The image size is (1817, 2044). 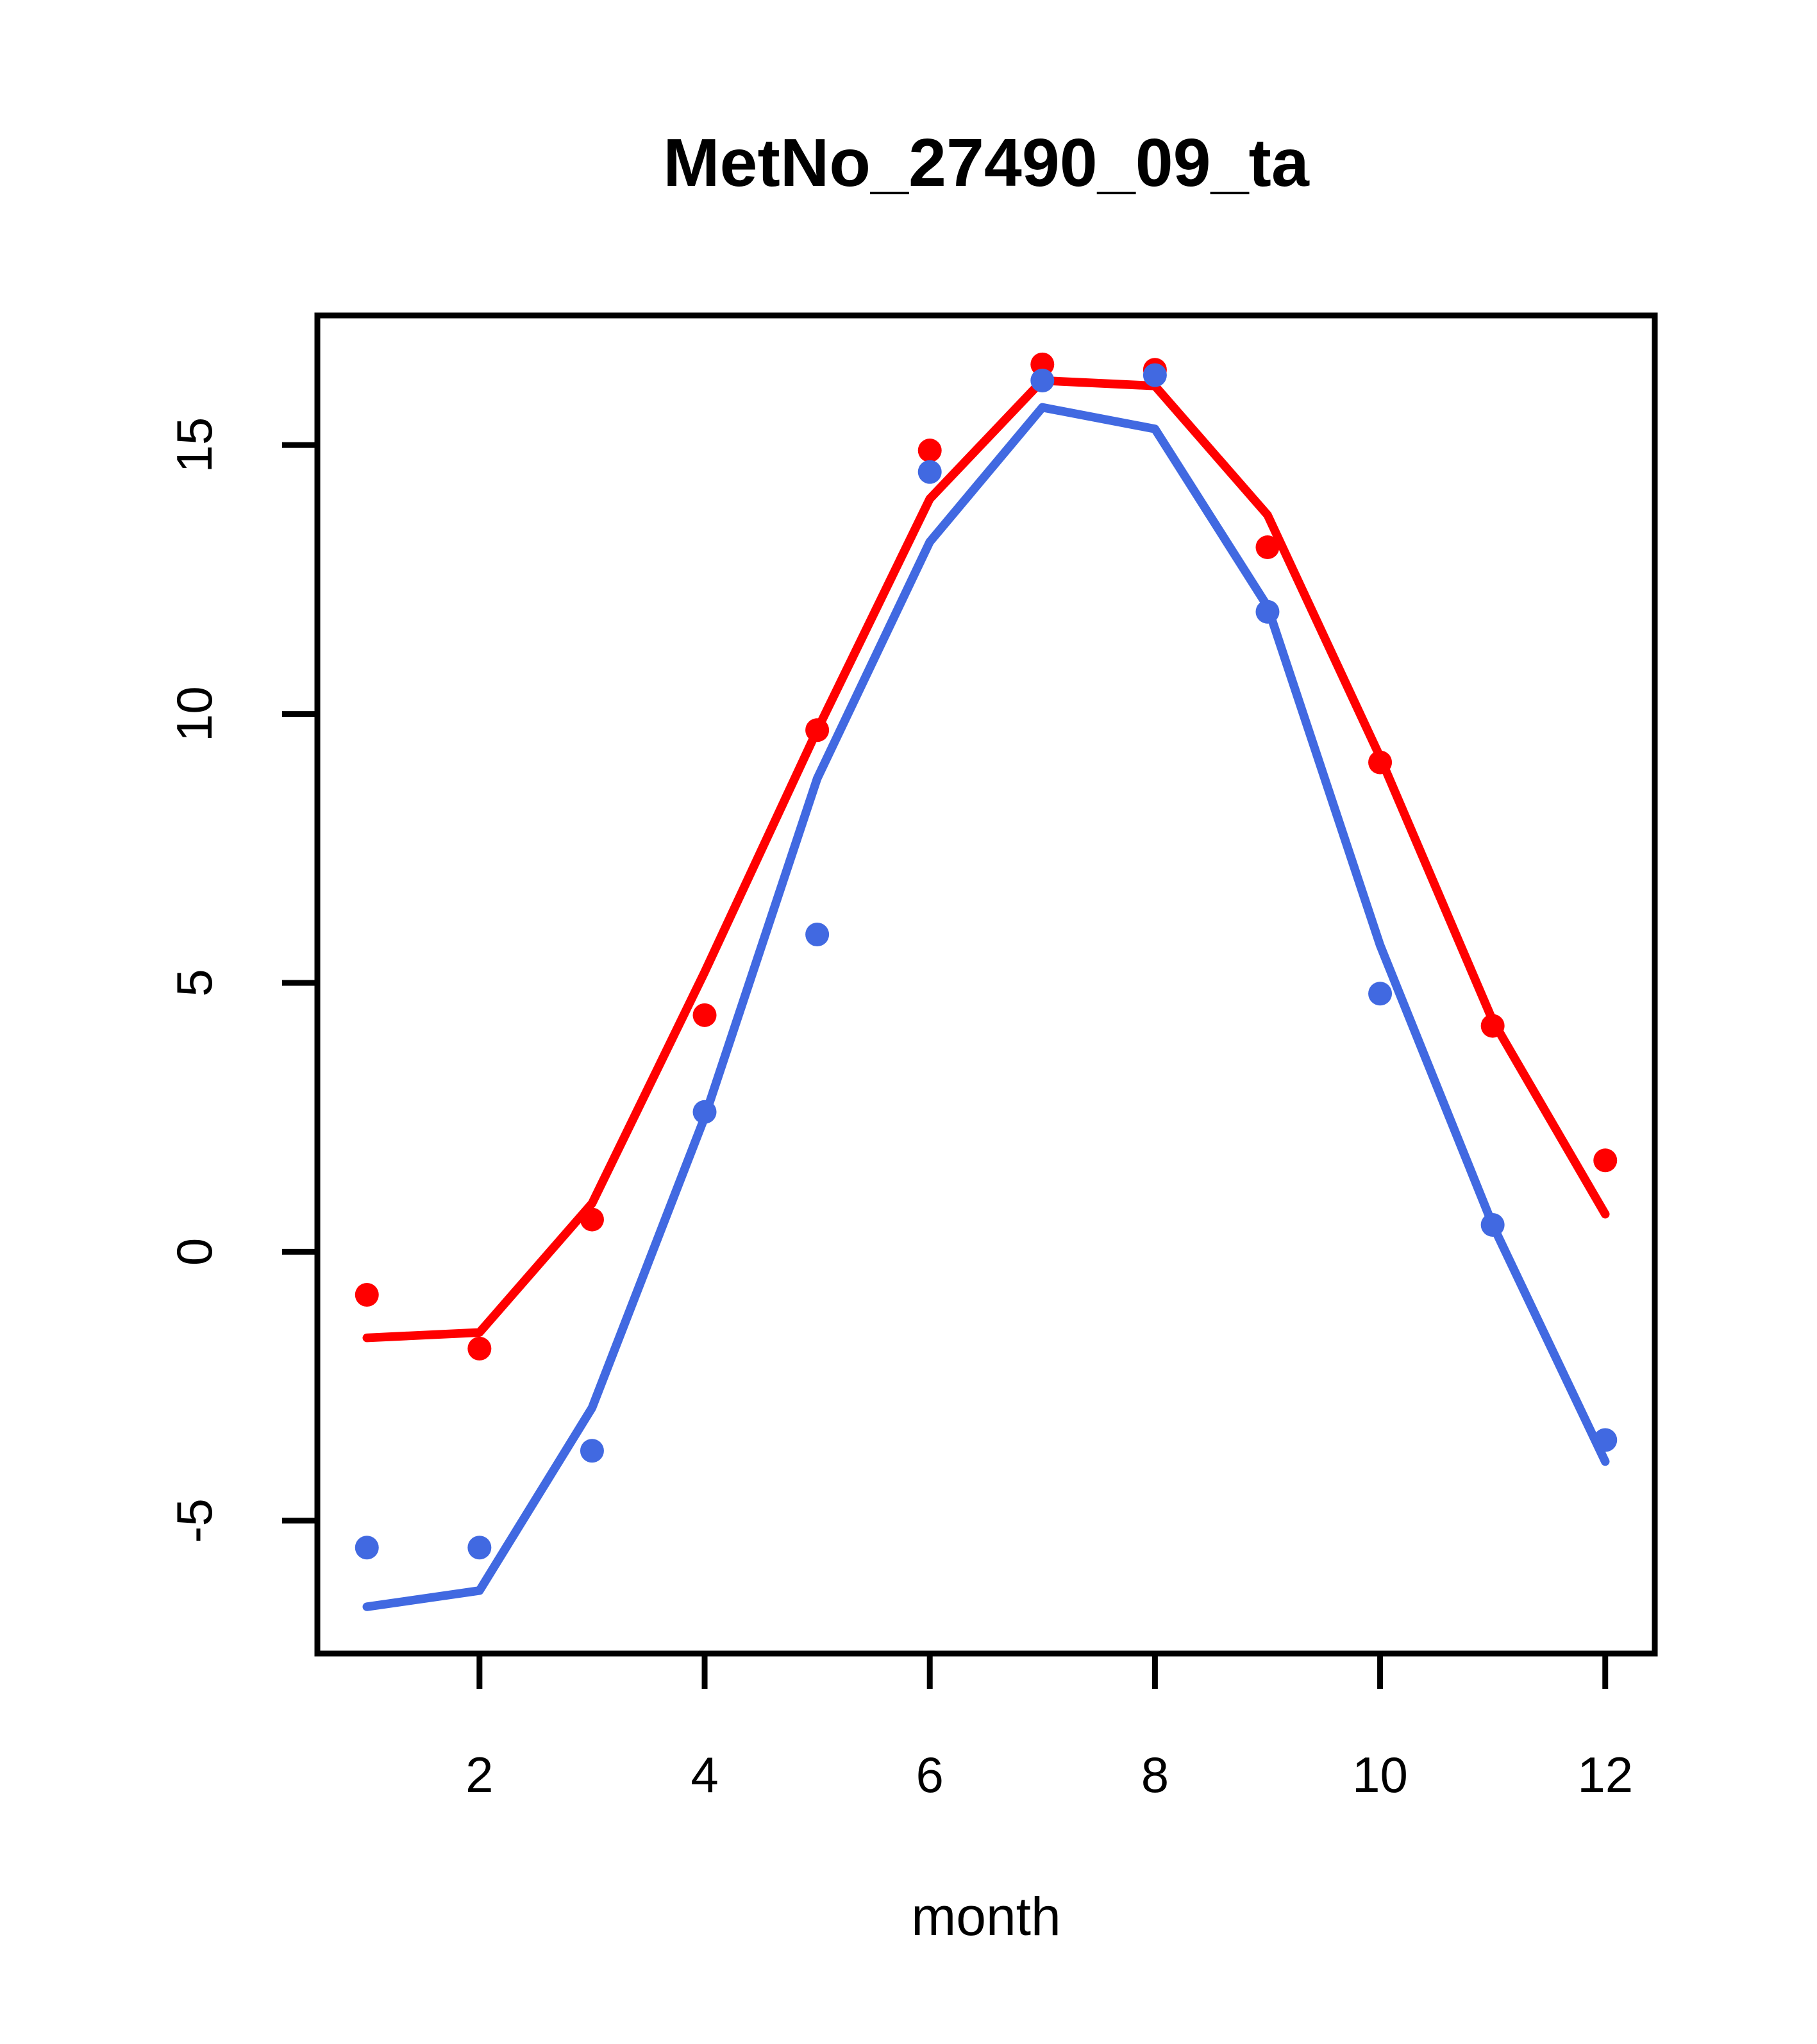 I want to click on blue-point-m7, so click(x=1043, y=380).